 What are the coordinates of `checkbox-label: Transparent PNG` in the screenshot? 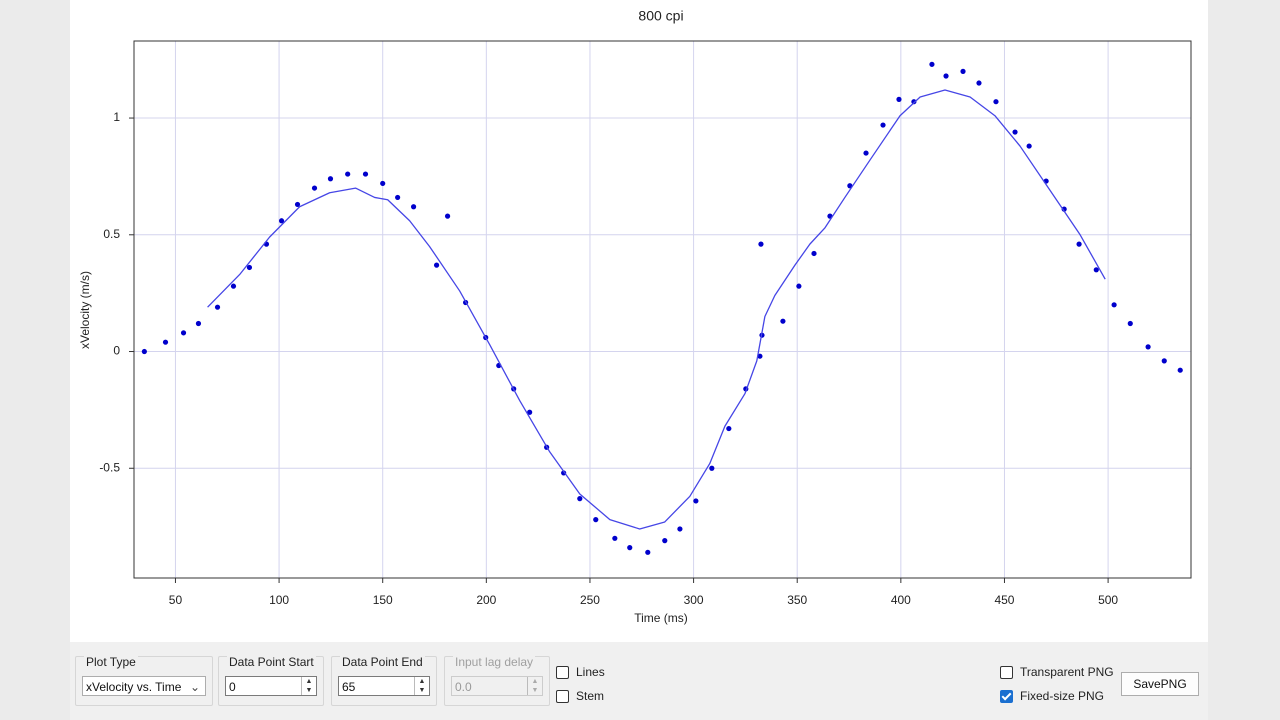 It's located at (1067, 672).